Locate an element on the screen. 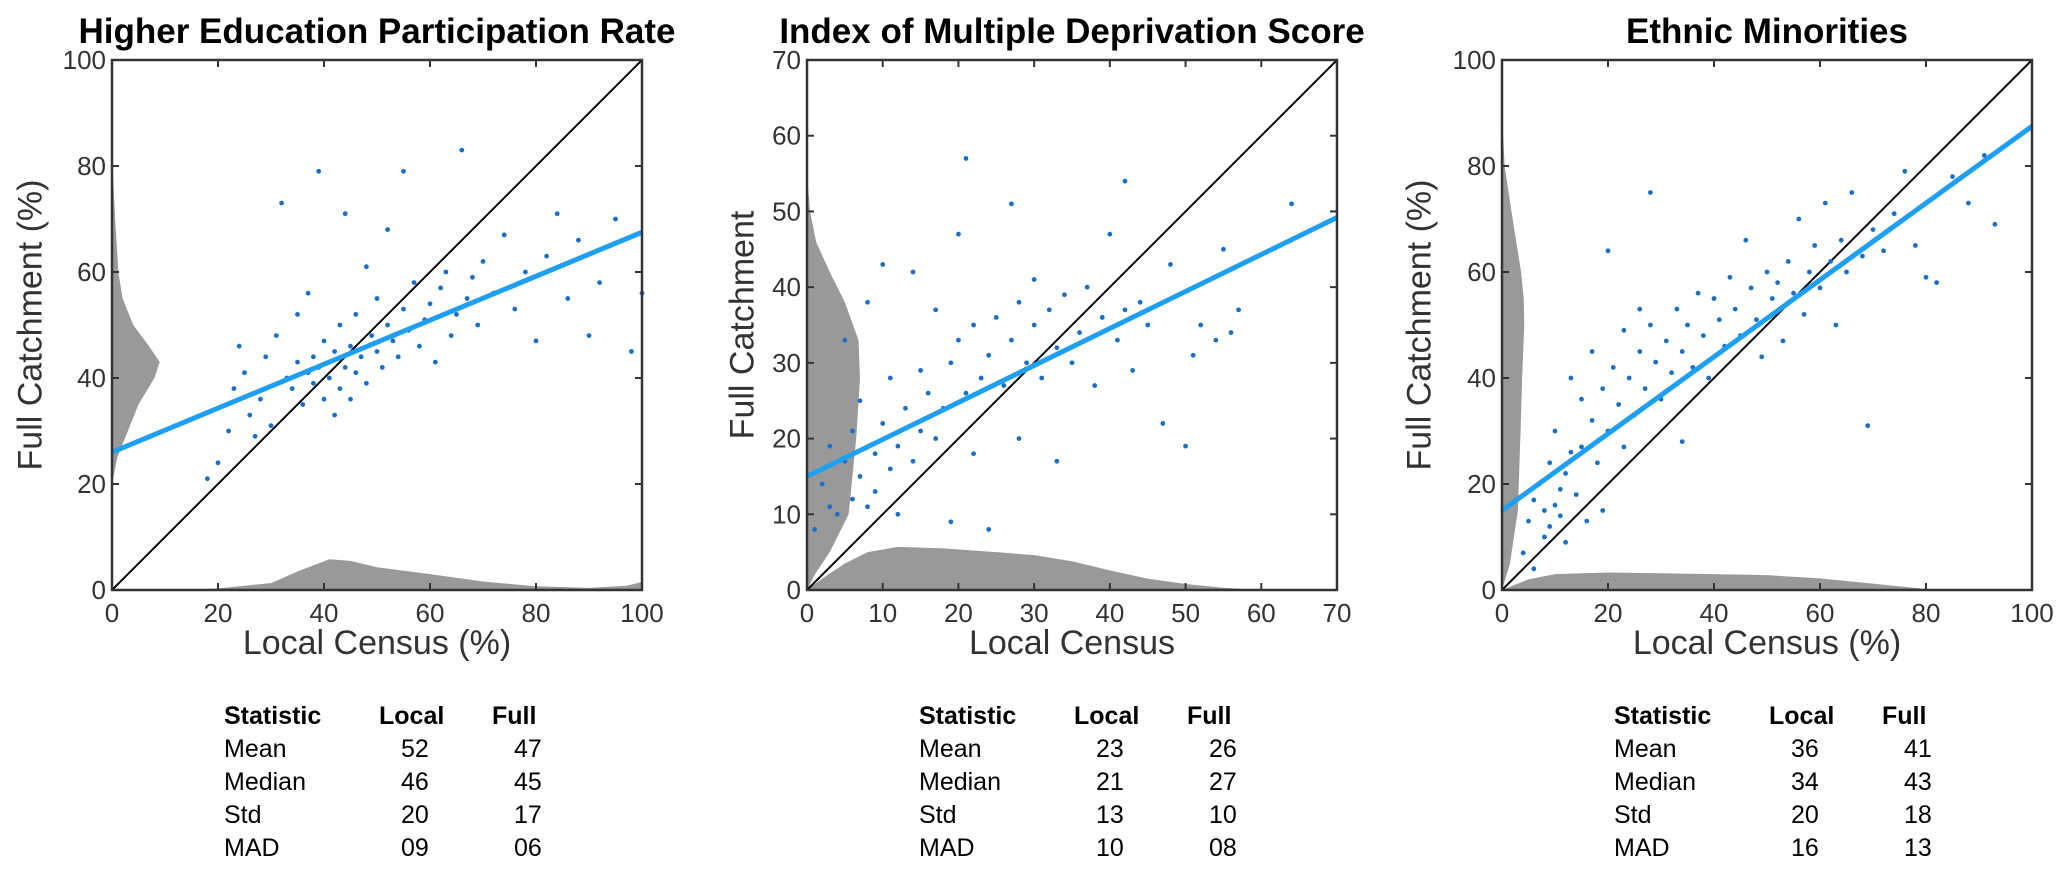 Image resolution: width=2067 pixels, height=873 pixels. x-marginal-density is located at coordinates (377, 574).